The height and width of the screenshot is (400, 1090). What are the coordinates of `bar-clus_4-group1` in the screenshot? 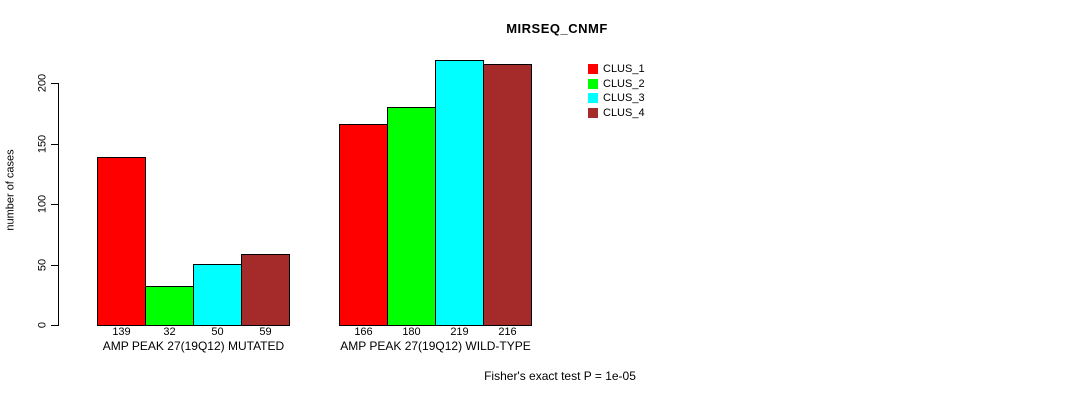 It's located at (265, 290).